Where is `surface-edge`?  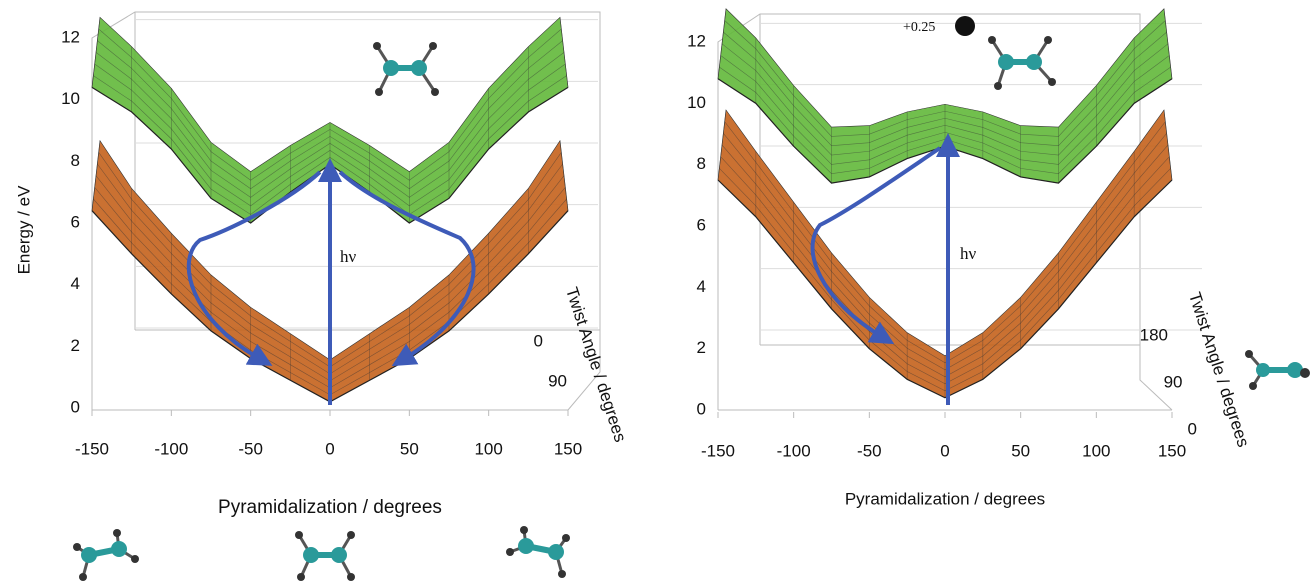 surface-edge is located at coordinates (945, 289).